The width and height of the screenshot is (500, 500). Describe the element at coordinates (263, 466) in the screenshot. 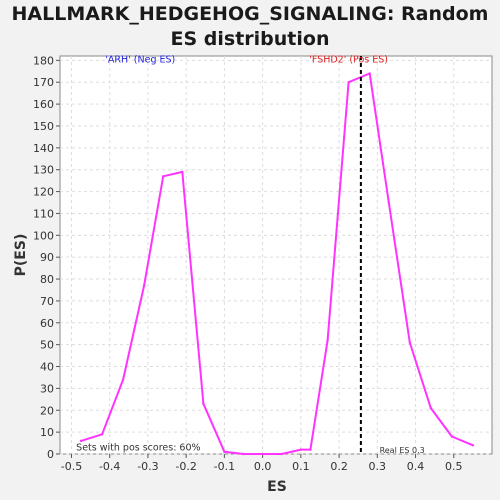

I see `x-tick-label: 0.0` at that location.